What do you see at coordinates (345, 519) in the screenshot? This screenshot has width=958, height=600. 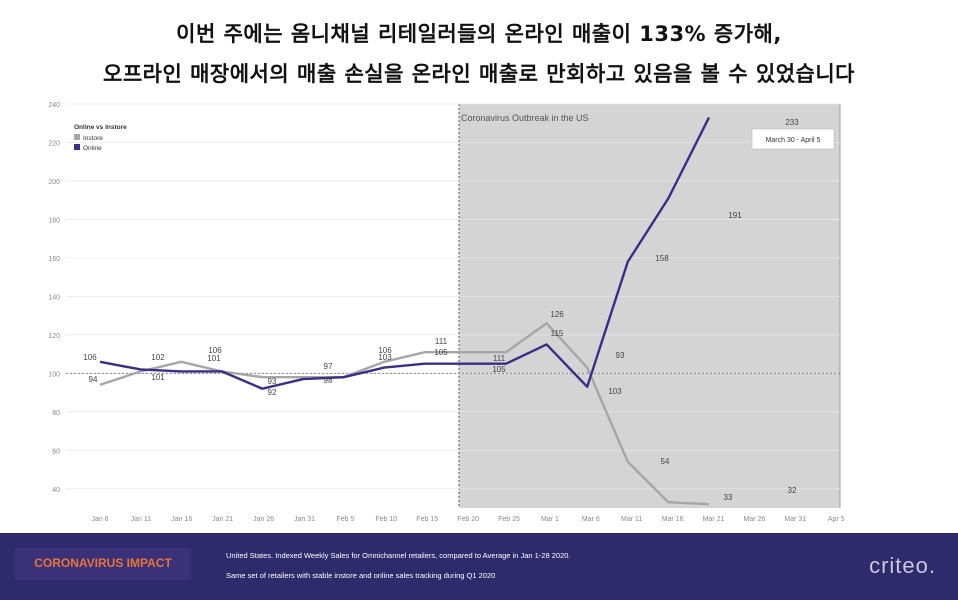 I see `x-tick-label: Feb 5` at bounding box center [345, 519].